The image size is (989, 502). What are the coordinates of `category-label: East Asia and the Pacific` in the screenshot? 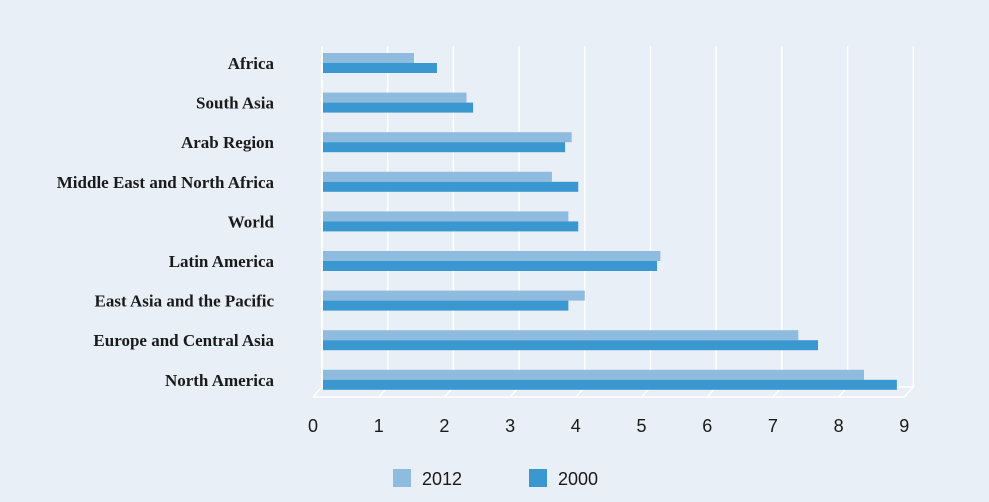 It's located at (185, 301).